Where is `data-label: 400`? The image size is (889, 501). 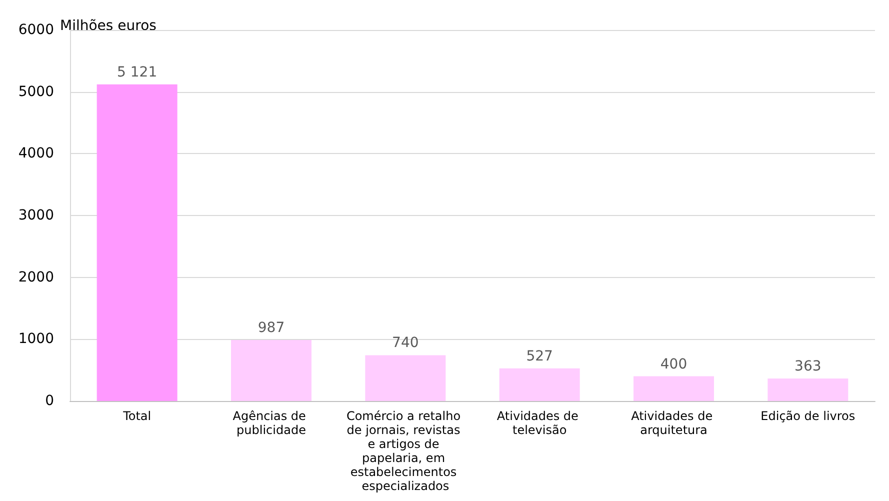
data-label: 400 is located at coordinates (674, 364).